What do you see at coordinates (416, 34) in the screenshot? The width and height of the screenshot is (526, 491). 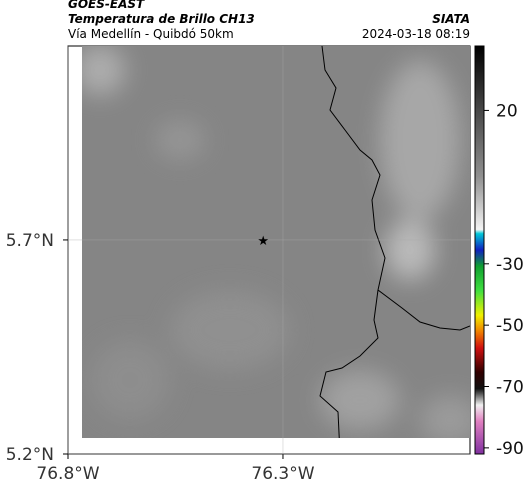 I see `timestamp: 2024-03-18 08:19` at bounding box center [416, 34].